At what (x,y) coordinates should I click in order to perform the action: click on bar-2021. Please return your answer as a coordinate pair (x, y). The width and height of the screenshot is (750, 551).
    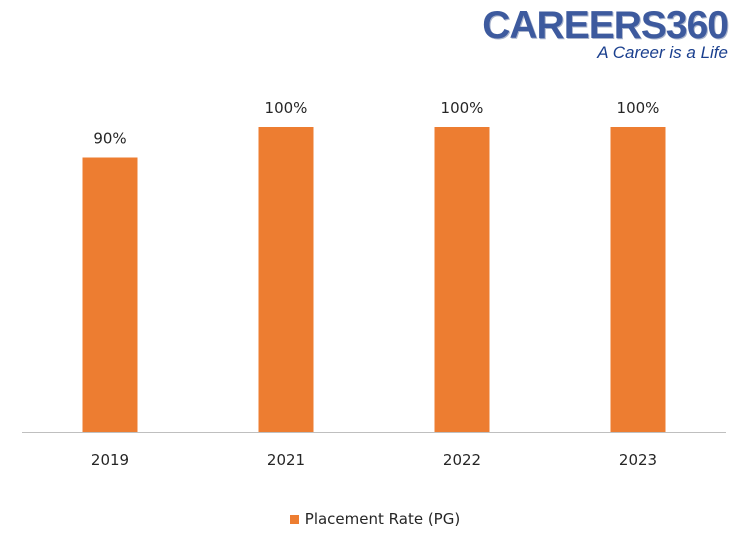
    Looking at the image, I should click on (286, 279).